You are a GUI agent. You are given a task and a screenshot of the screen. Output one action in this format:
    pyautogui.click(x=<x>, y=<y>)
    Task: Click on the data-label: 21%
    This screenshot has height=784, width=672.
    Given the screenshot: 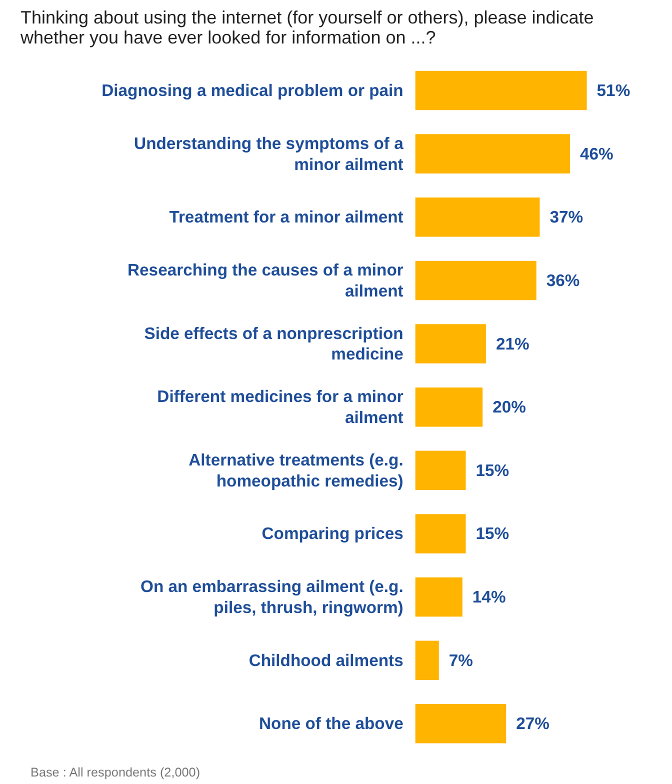 What is the action you would take?
    pyautogui.click(x=513, y=344)
    